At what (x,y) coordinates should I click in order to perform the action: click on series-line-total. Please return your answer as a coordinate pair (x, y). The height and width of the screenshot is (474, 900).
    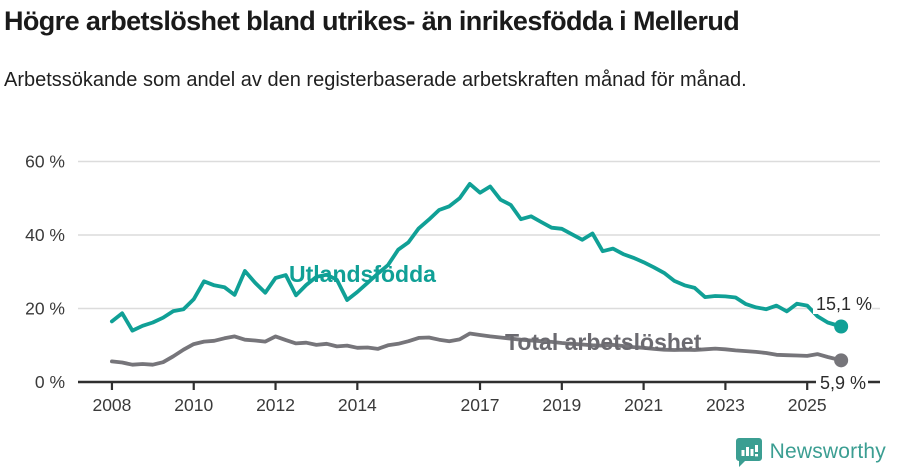
    Looking at the image, I should click on (476, 349).